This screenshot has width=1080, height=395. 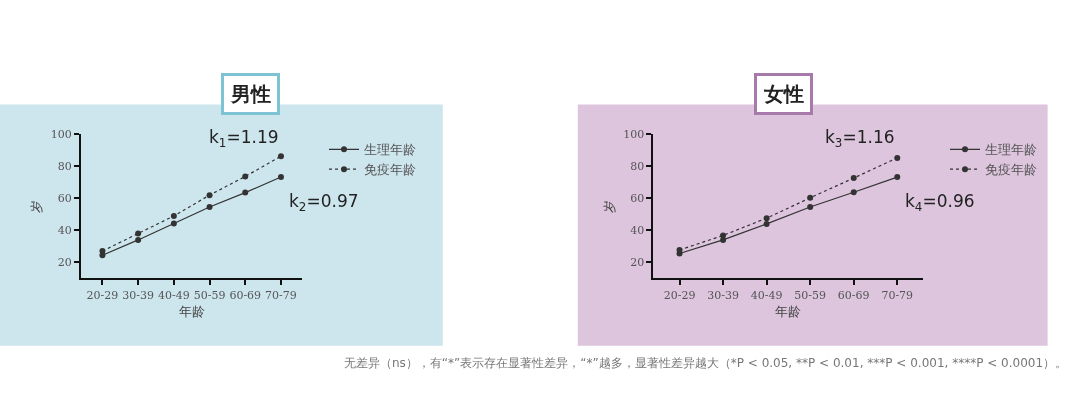 I want to click on annotation: k$_{2}$=0.97, so click(x=324, y=202).